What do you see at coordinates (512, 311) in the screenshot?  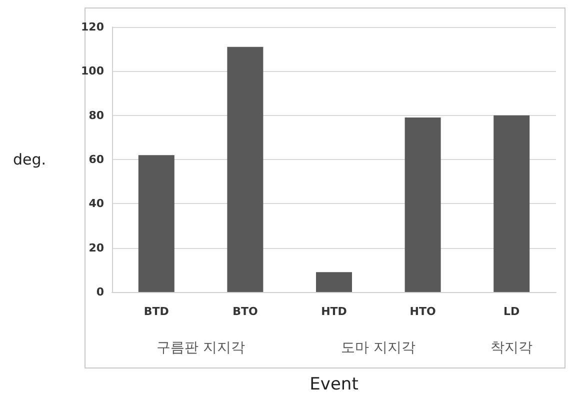 I see `x-tick-label: LD` at bounding box center [512, 311].